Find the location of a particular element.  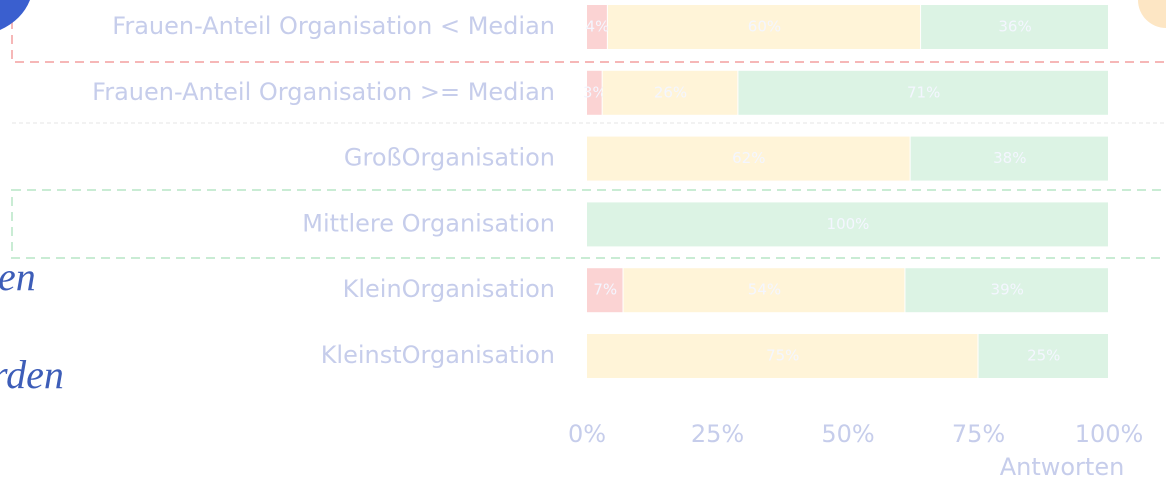

data-label: 38% is located at coordinates (1009, 158).